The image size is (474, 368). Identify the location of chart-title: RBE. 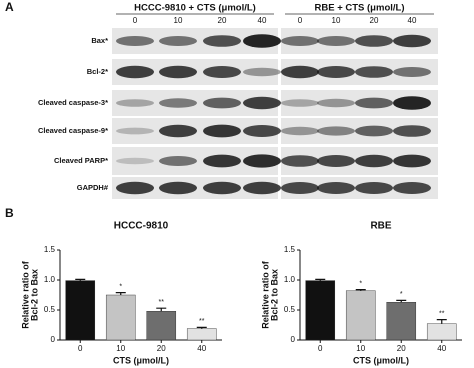
(380, 226).